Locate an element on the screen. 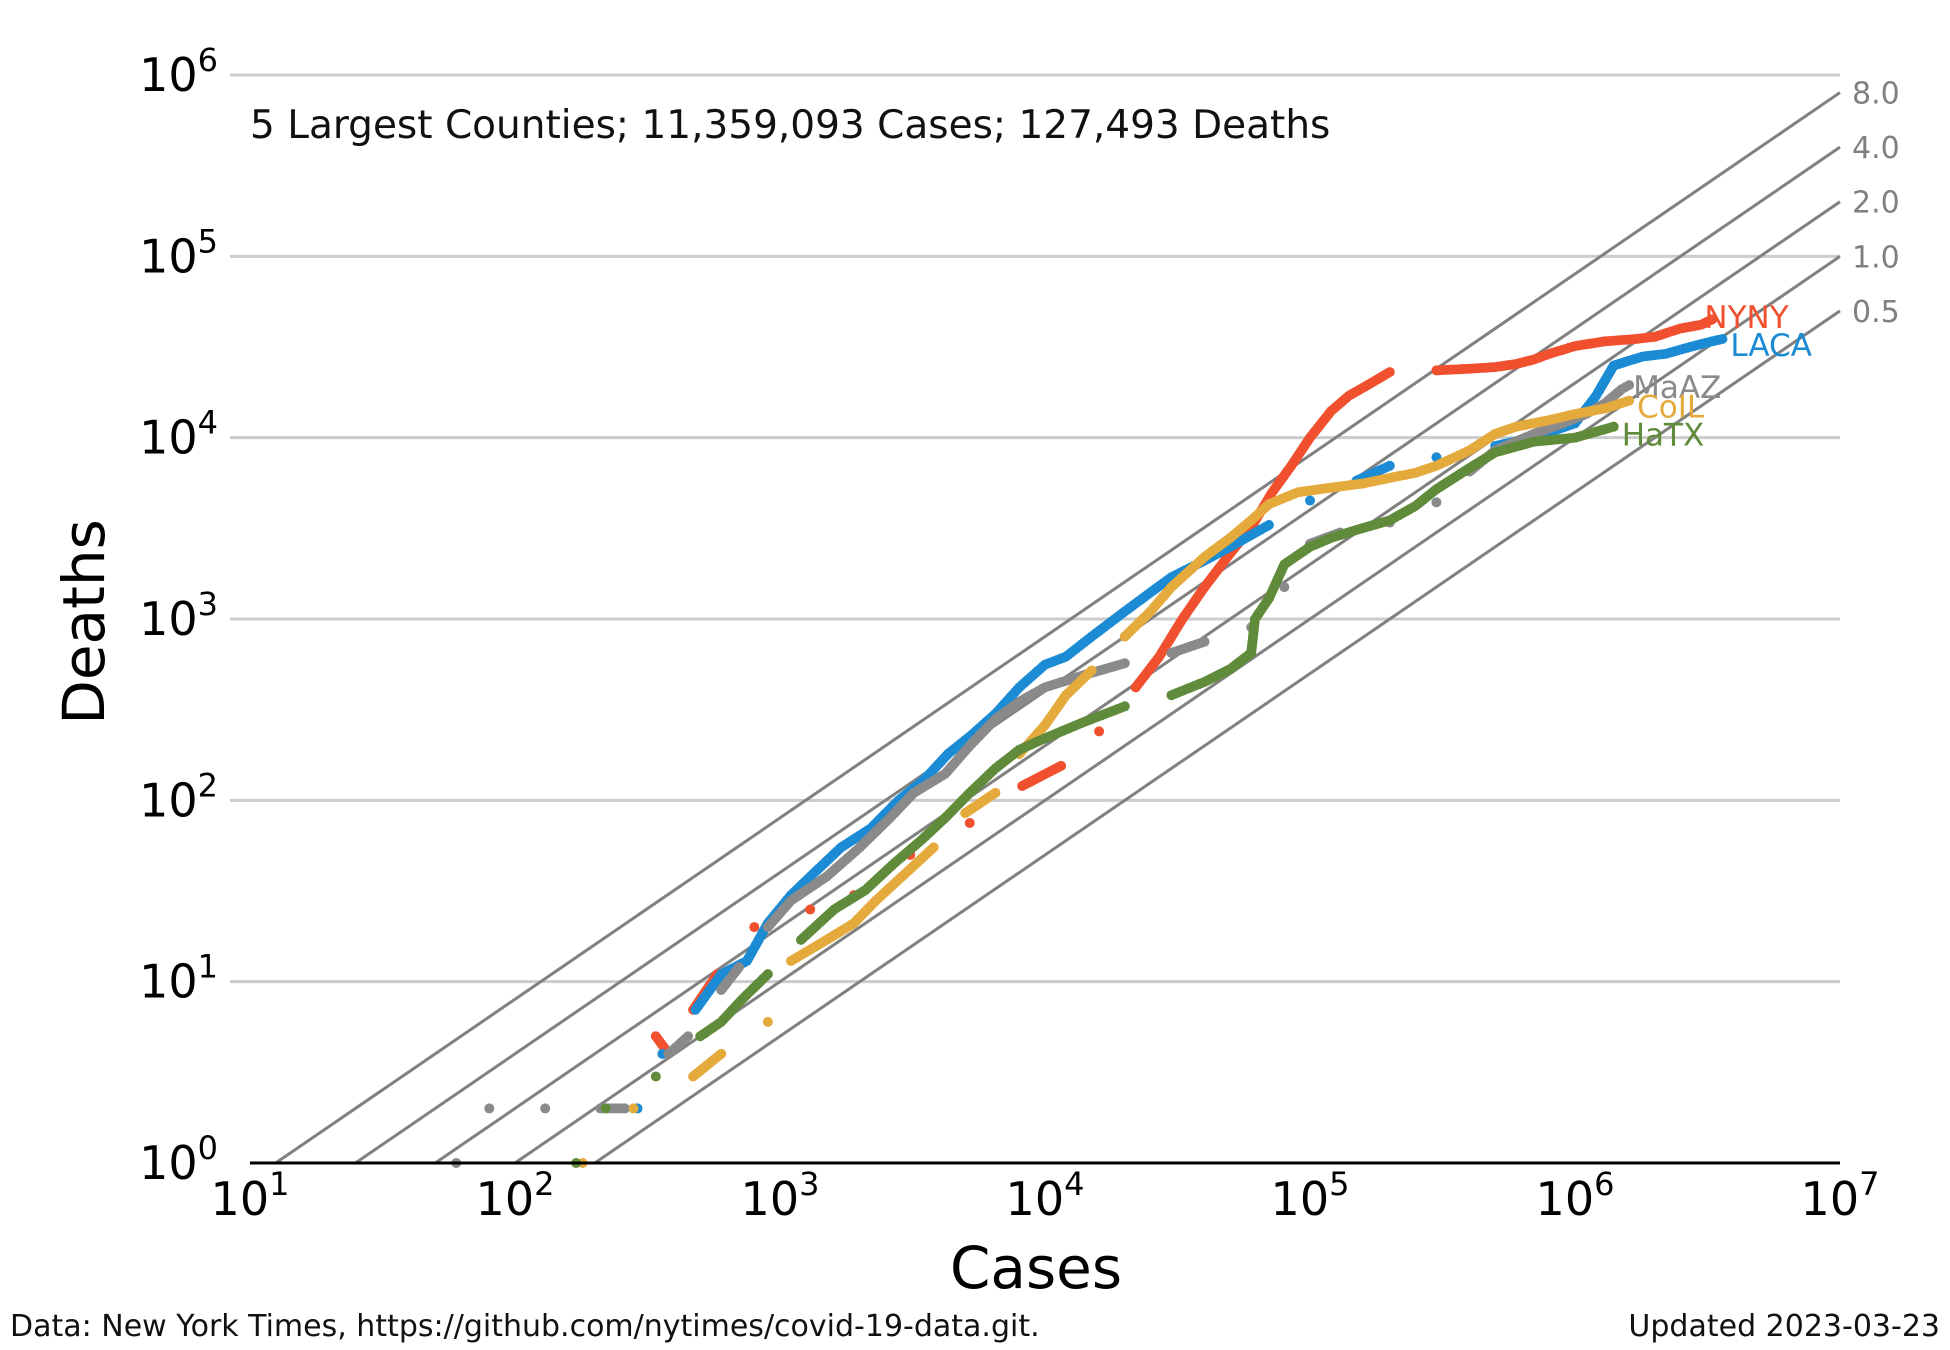  reference-line-label: 2.0 is located at coordinates (1876, 203).